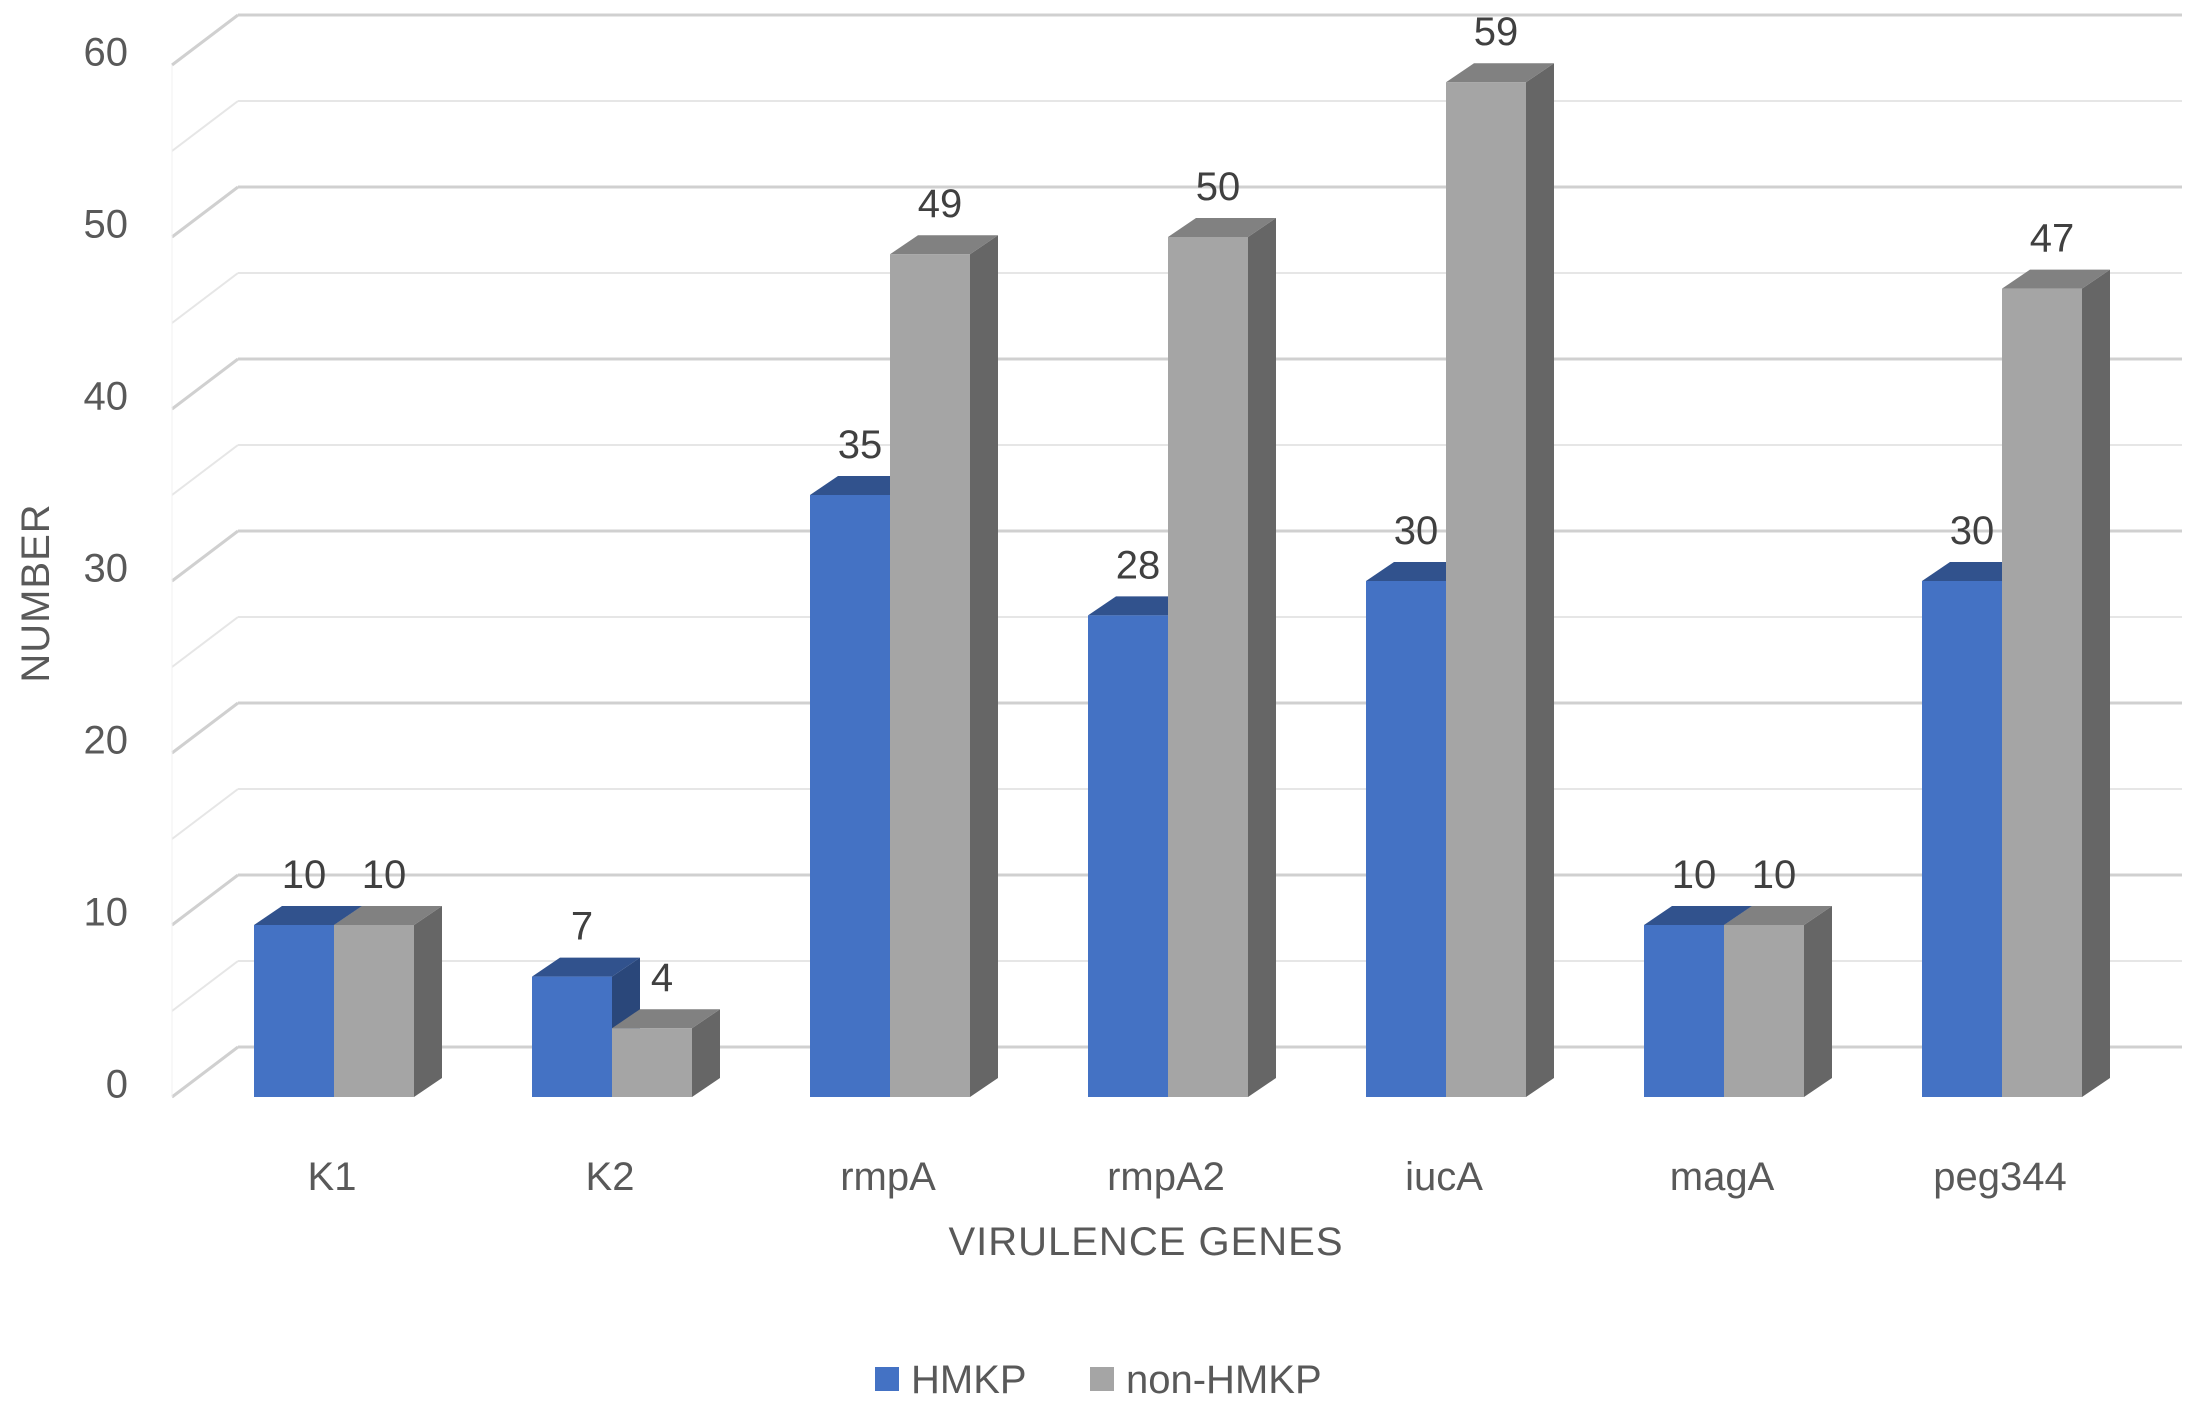 The height and width of the screenshot is (1411, 2198). What do you see at coordinates (940, 204) in the screenshot?
I see `data-label: 49` at bounding box center [940, 204].